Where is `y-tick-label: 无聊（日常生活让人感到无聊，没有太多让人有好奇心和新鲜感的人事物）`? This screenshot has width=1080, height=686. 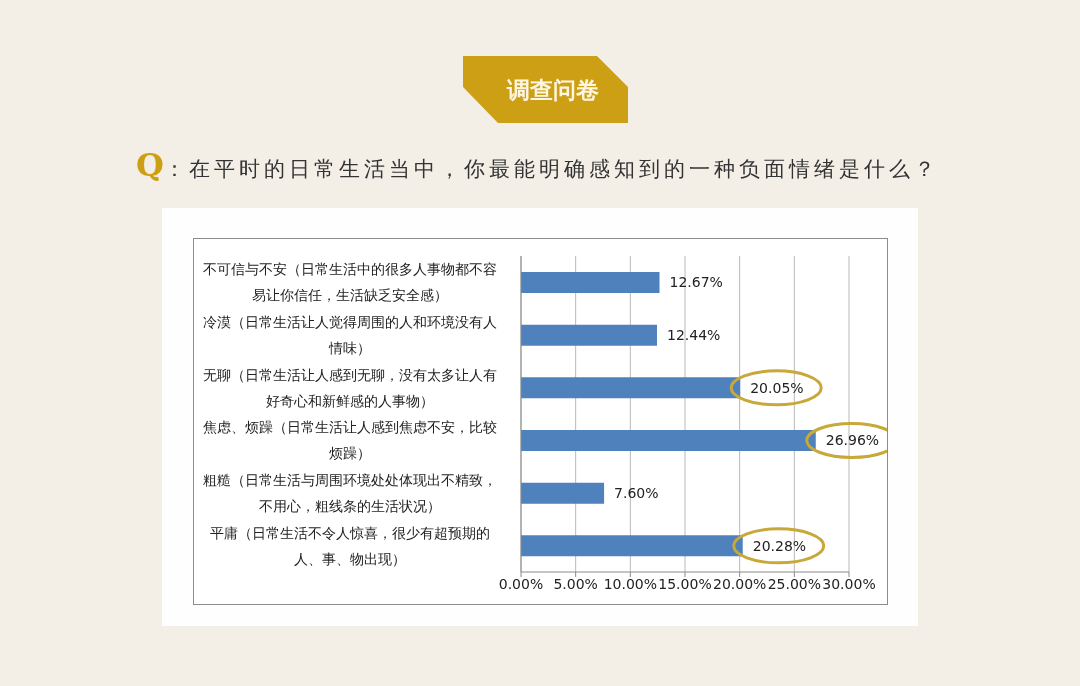
y-tick-label: 无聊（日常生活让人感到无聊，没有太多让人有好奇心和新鲜感的人事物） is located at coordinates (350, 387).